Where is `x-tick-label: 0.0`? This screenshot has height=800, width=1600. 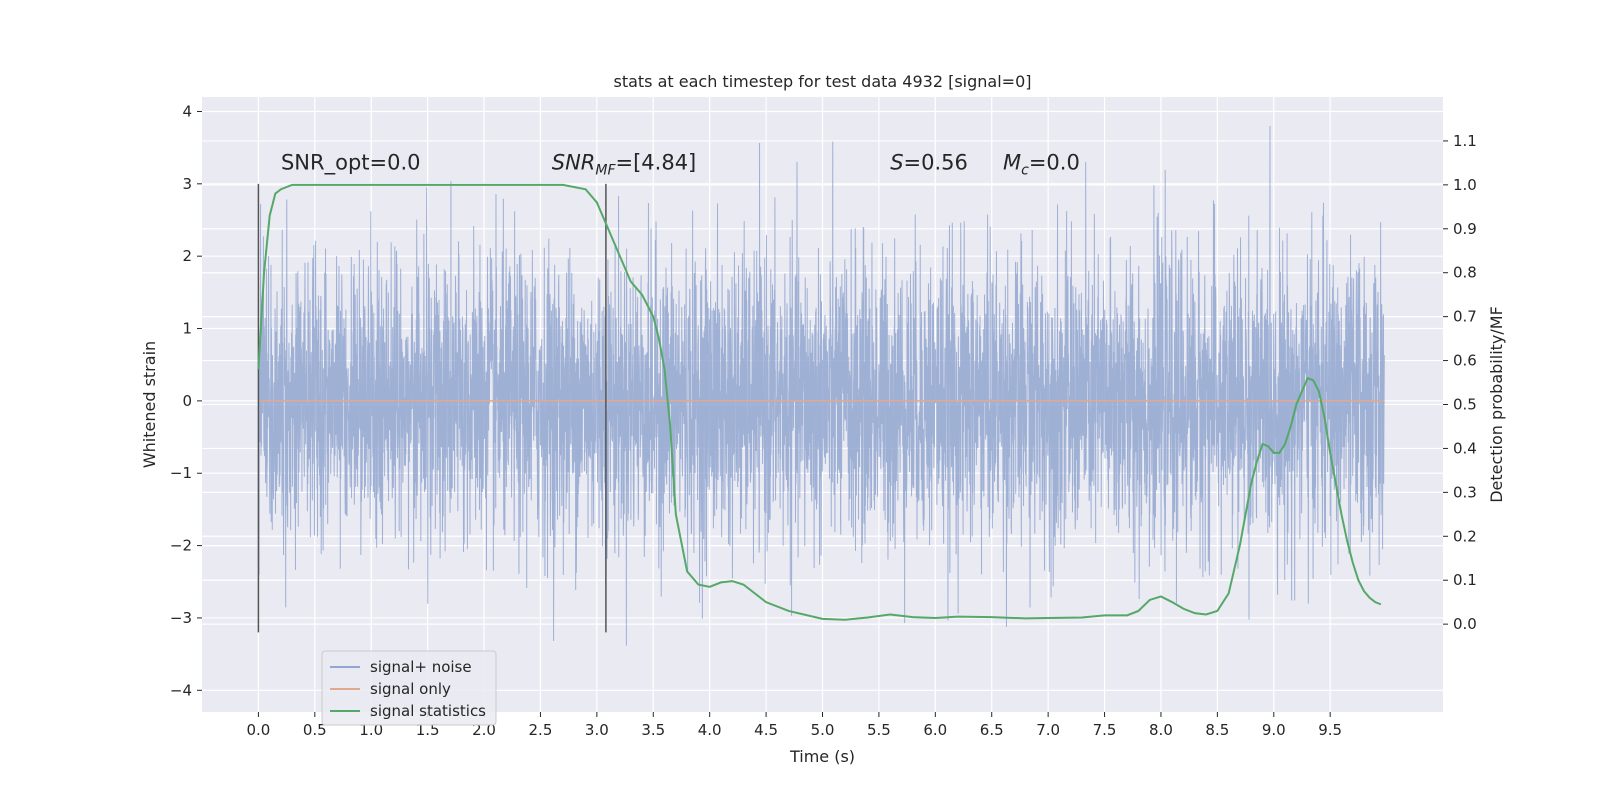 x-tick-label: 0.0 is located at coordinates (258, 730).